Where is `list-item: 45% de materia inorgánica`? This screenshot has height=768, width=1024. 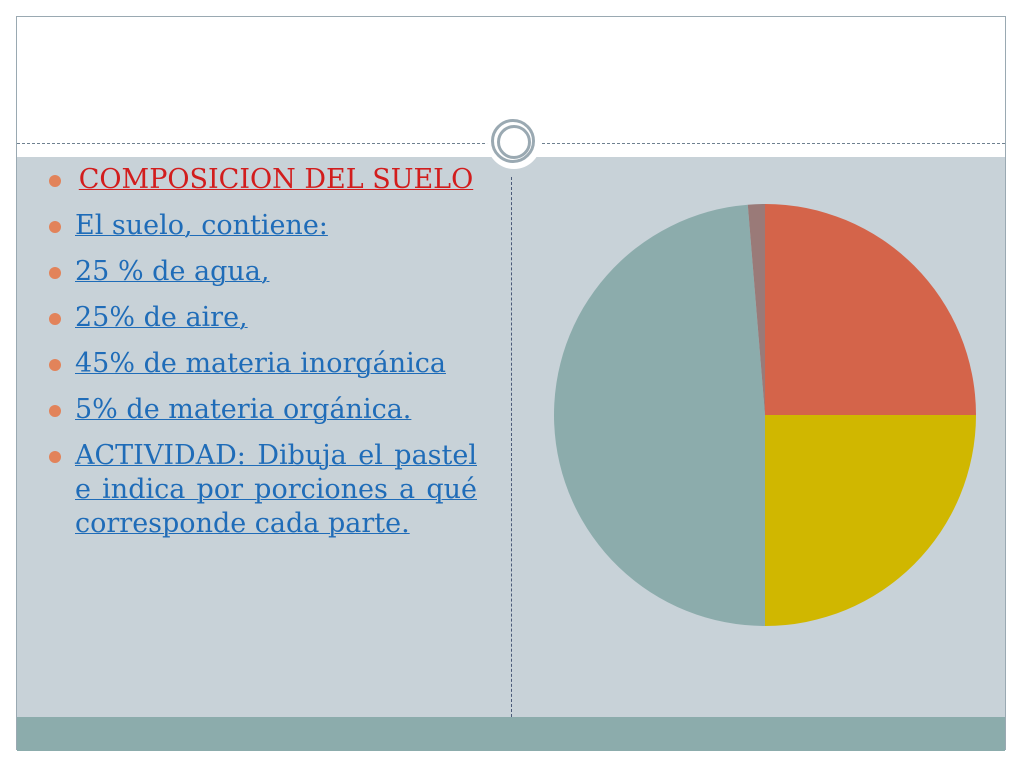
list-item: 45% de materia inorgánica is located at coordinates (262, 364).